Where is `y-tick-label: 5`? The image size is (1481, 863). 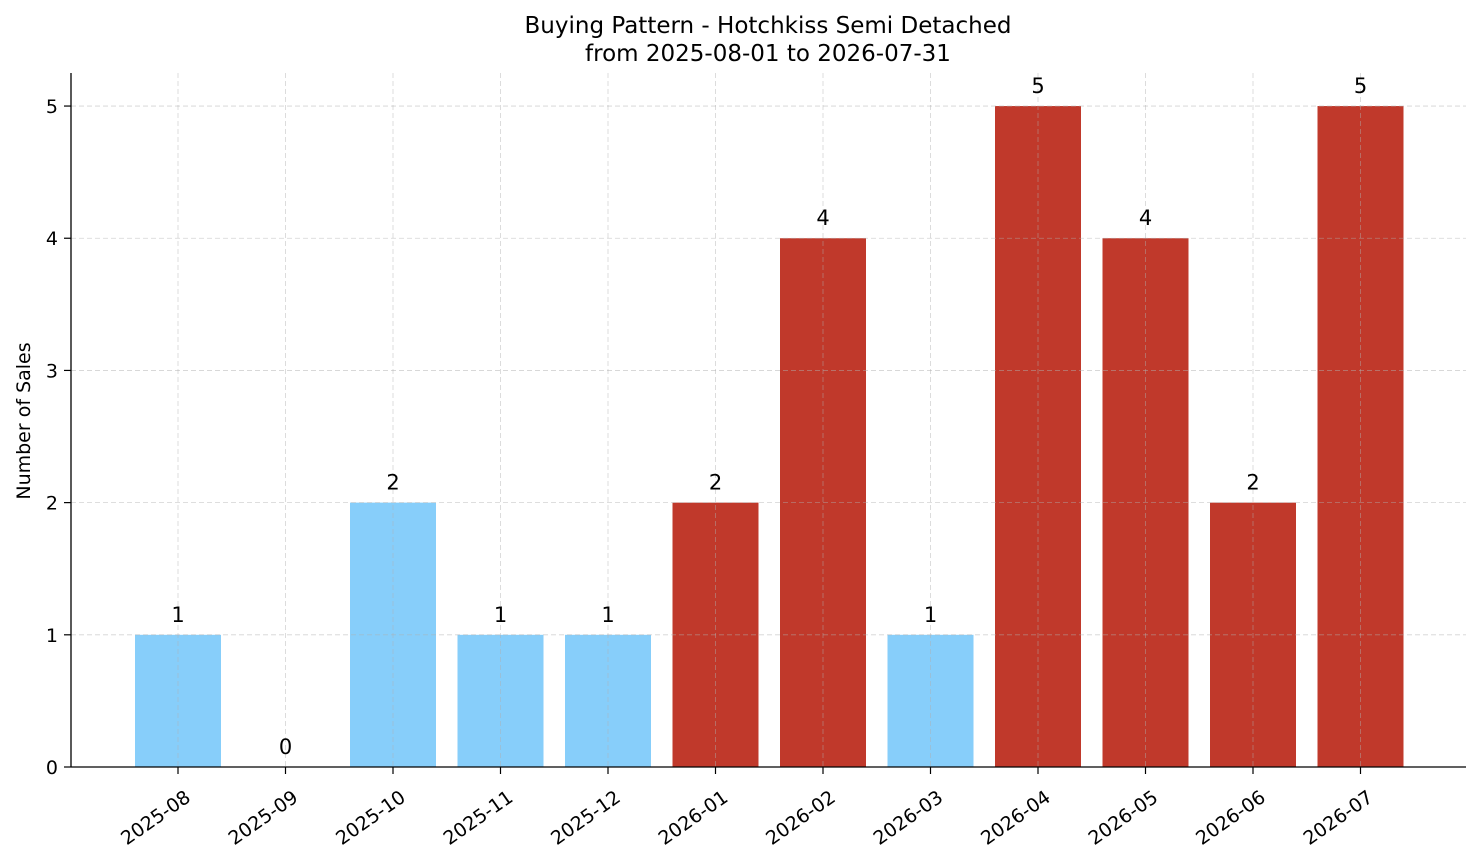
y-tick-label: 5 is located at coordinates (52, 107).